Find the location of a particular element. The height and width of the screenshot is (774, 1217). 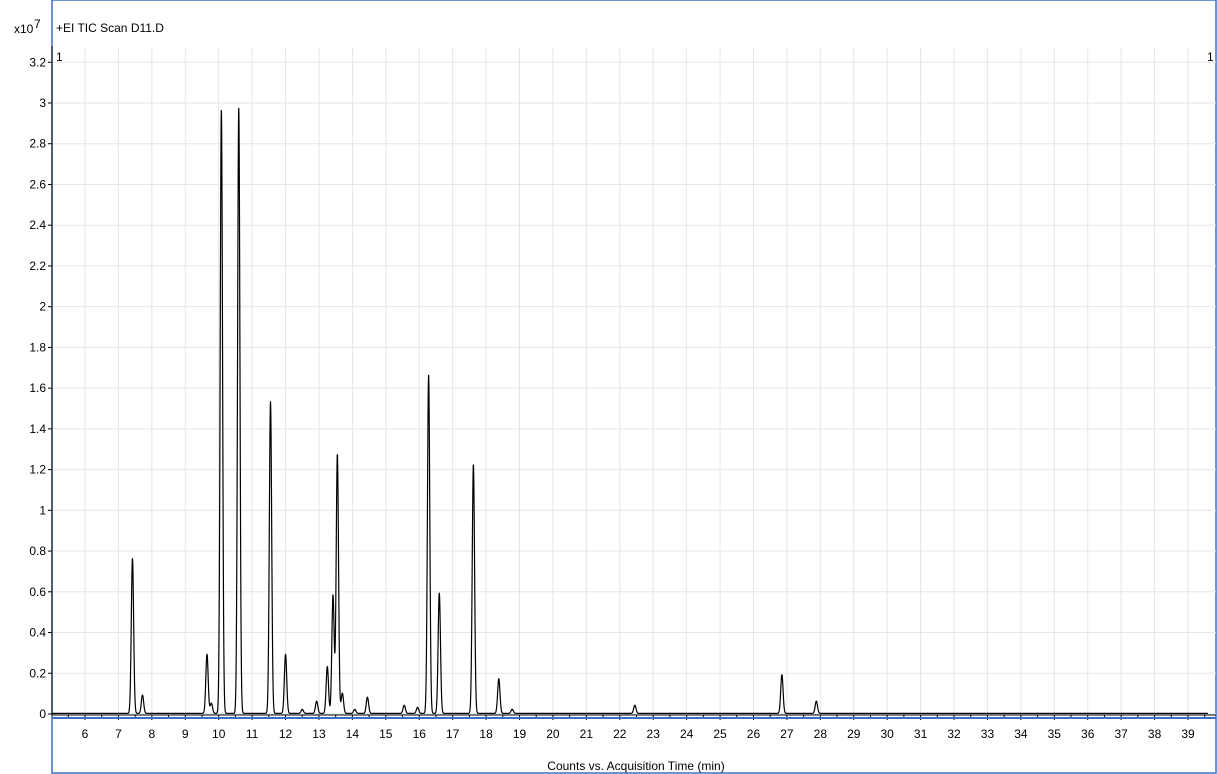

x-tick-label: 31 is located at coordinates (921, 734).